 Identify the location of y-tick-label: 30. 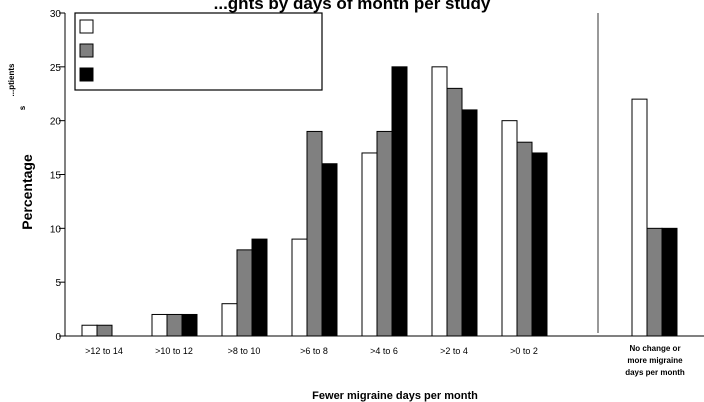
(56, 14).